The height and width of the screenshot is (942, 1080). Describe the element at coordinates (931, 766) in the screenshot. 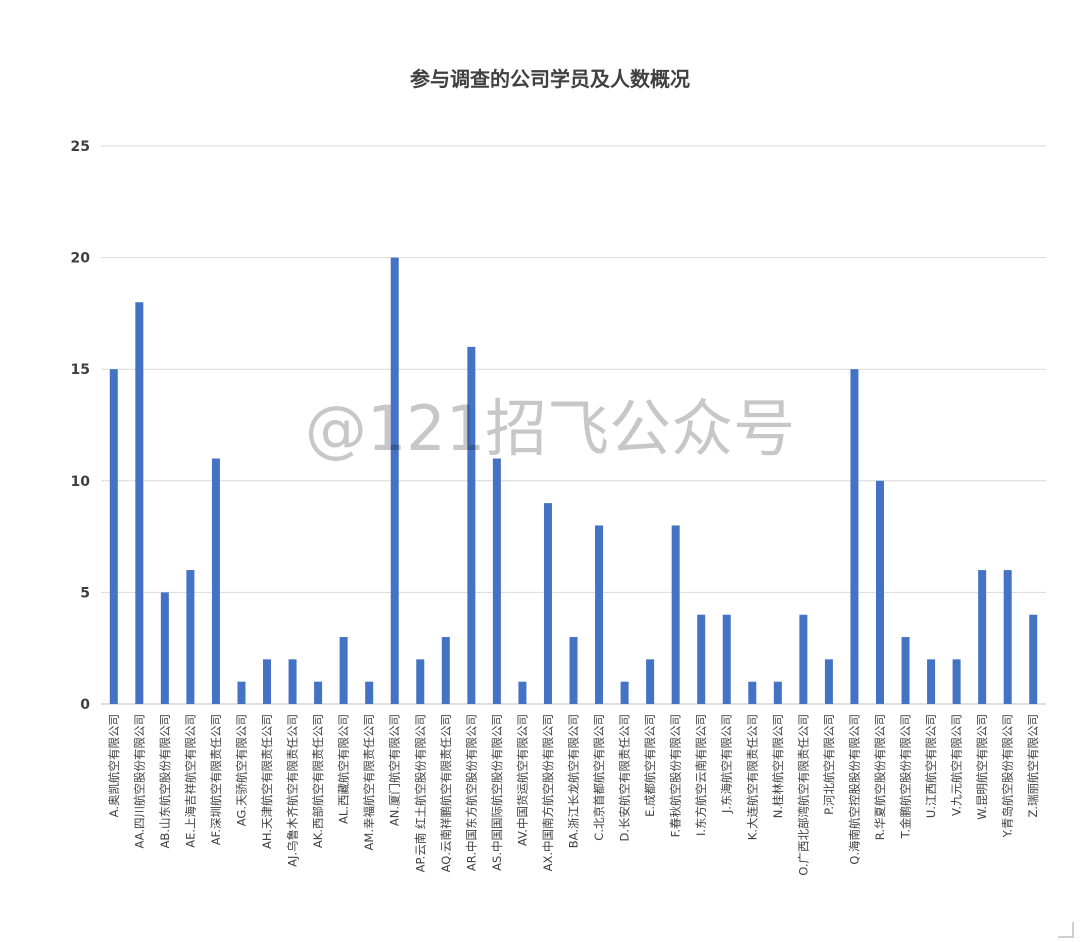

I see `x-tick-label: U.江西航空有限公司` at that location.